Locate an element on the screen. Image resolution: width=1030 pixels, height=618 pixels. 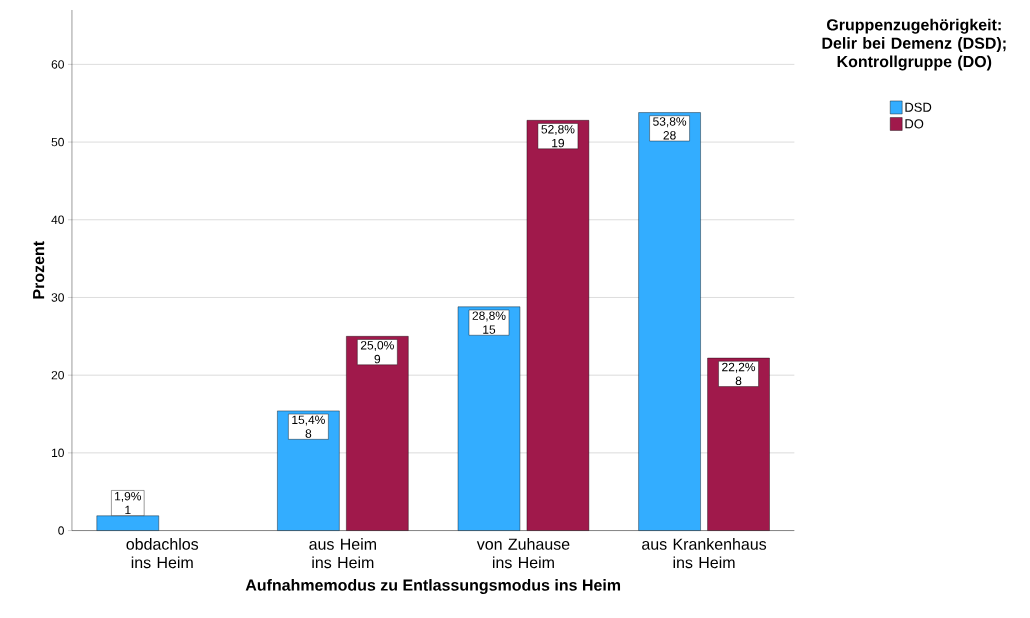
x-tick-label: aus Krankenhaus ins Heim is located at coordinates (704, 552).